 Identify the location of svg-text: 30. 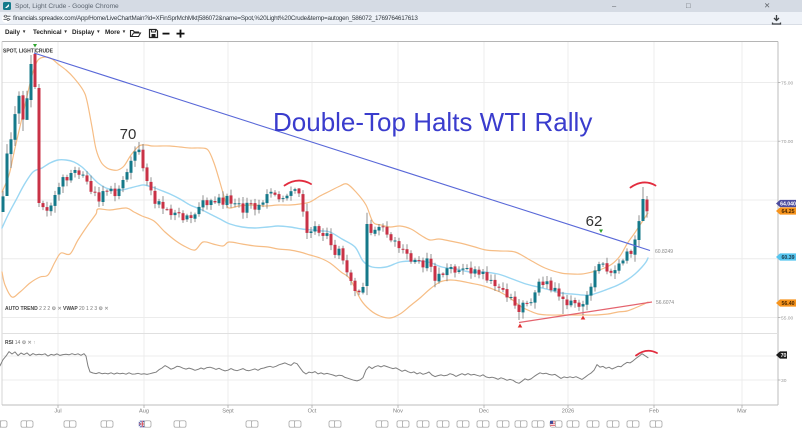
(784, 381).